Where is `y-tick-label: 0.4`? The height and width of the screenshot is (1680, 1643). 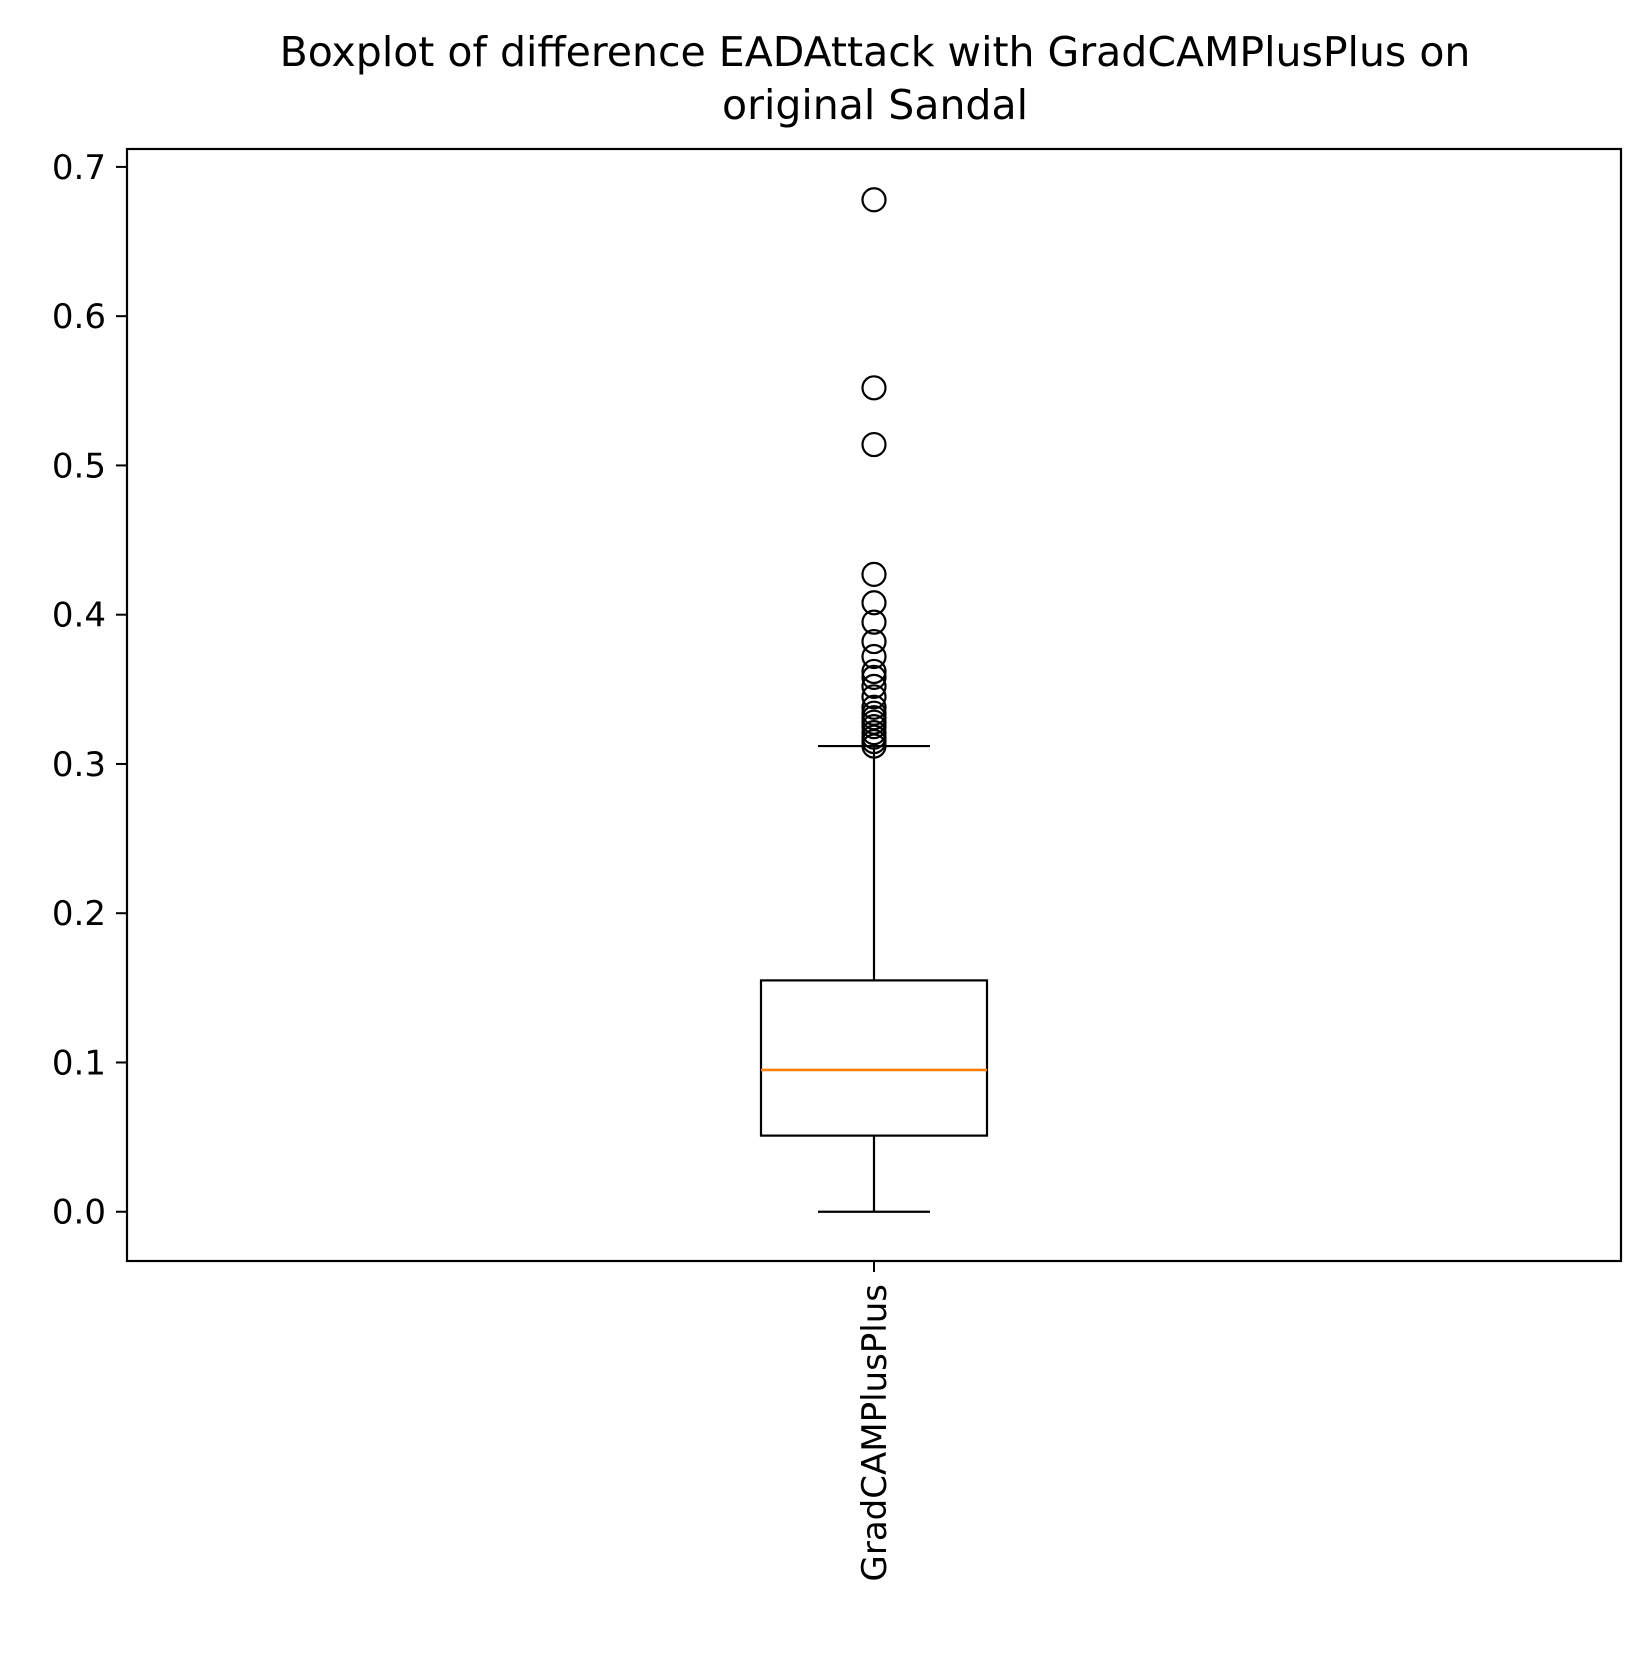
y-tick-label: 0.4 is located at coordinates (79, 616).